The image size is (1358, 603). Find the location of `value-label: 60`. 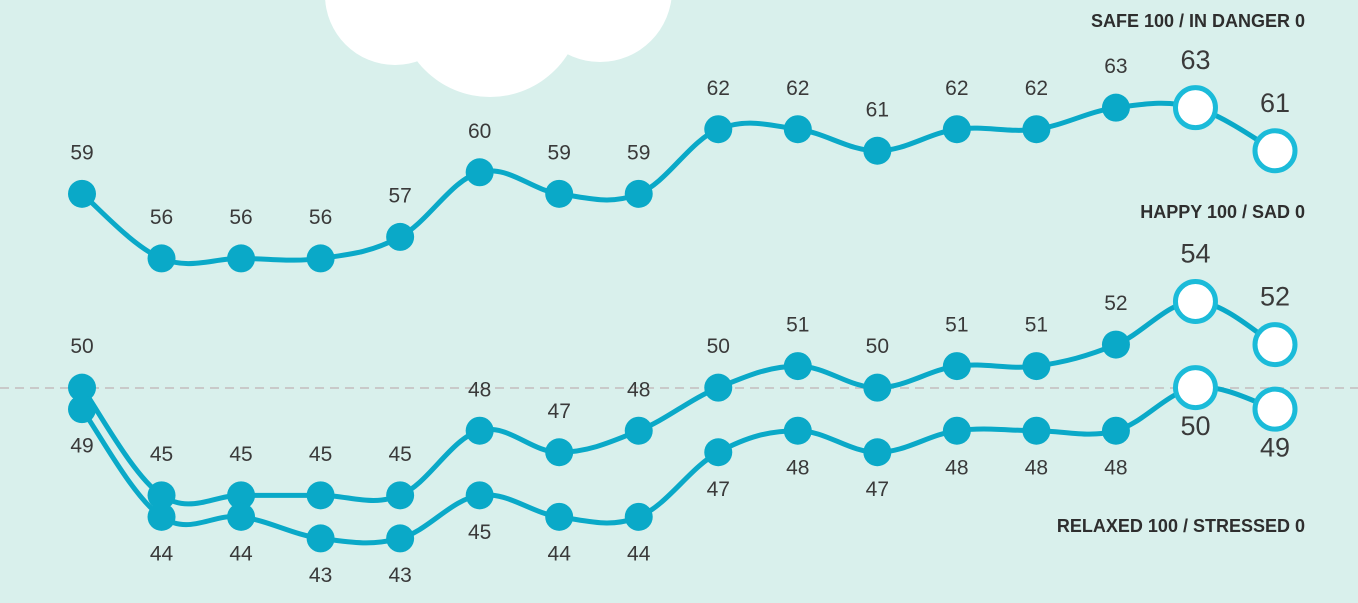

value-label: 60 is located at coordinates (479, 131).